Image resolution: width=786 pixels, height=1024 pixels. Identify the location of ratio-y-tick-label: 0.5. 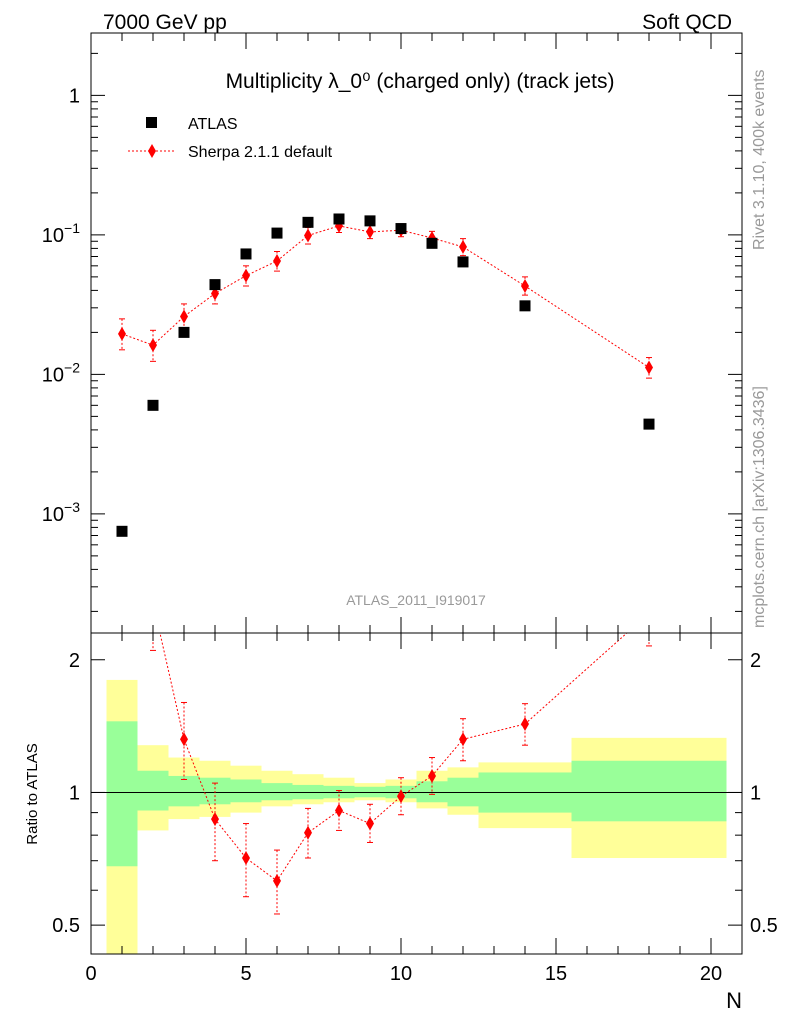
(66, 926).